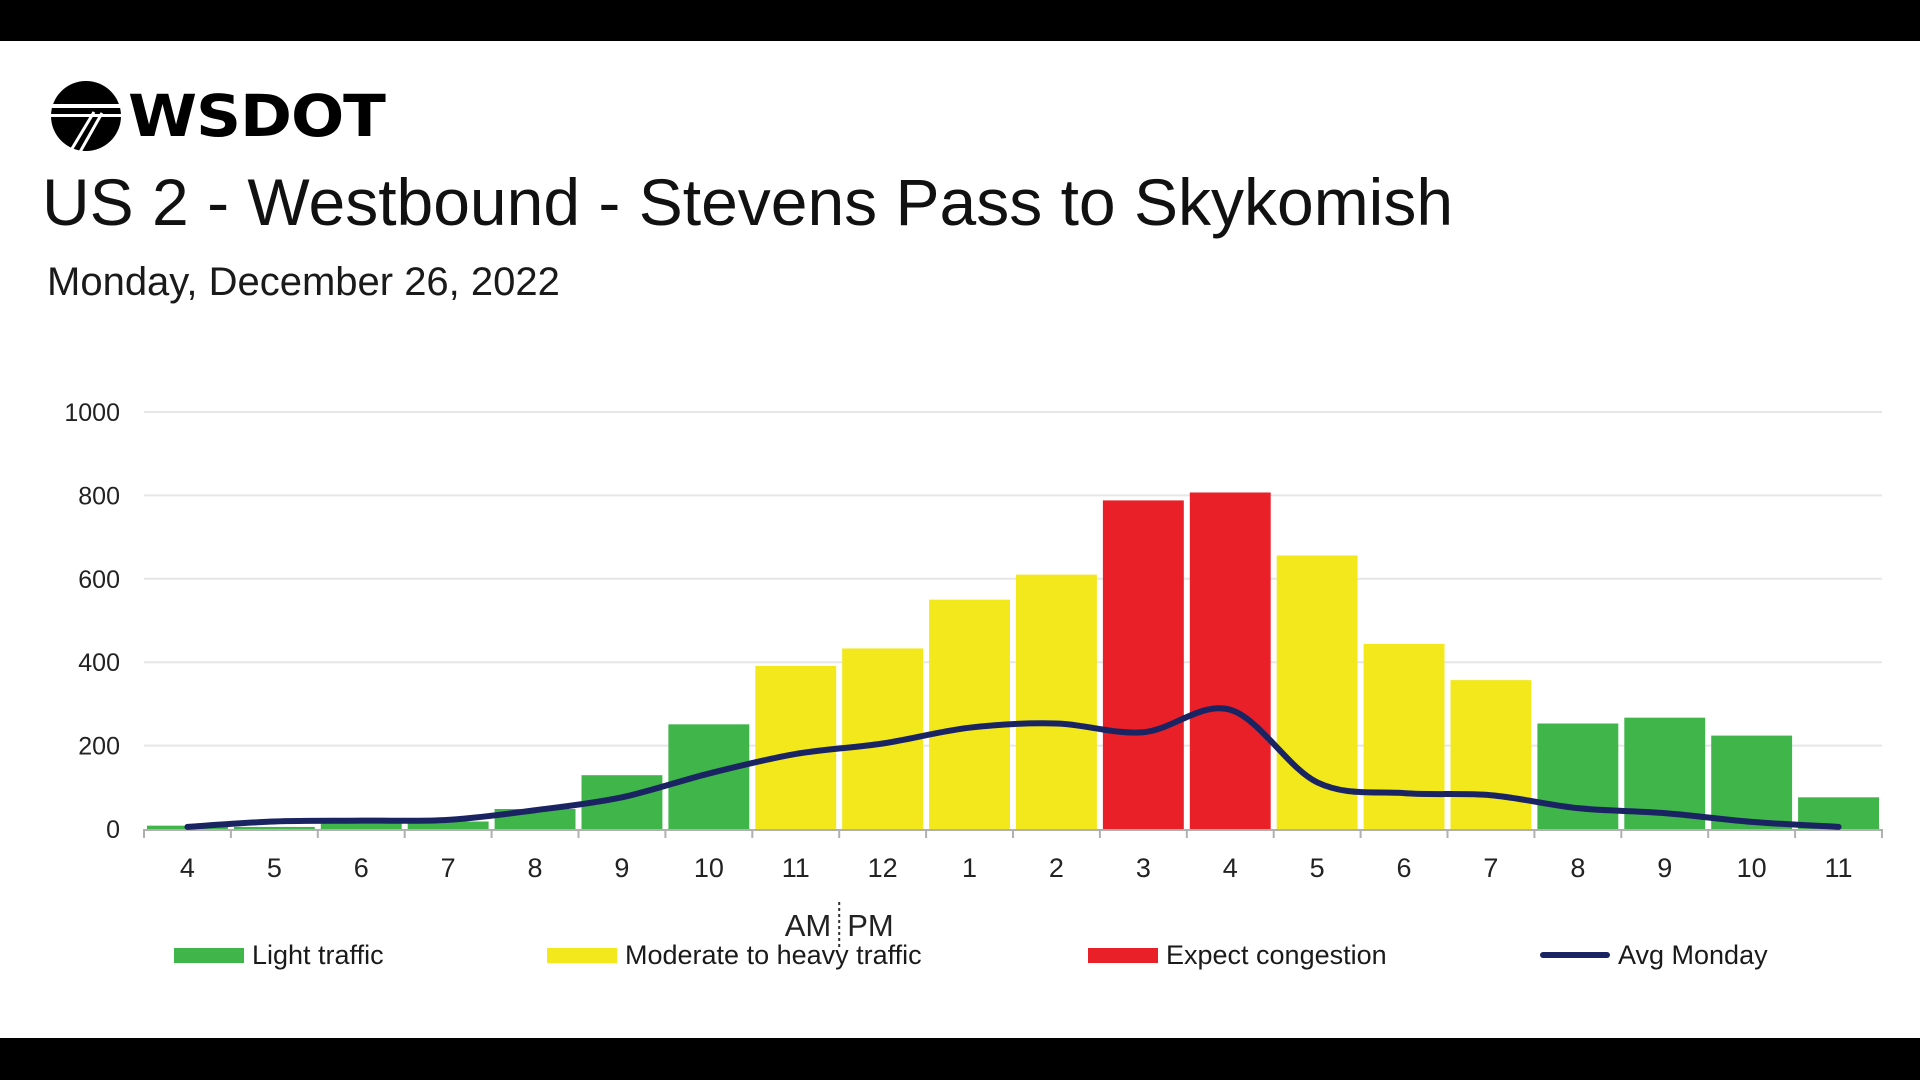  I want to click on y-tick-label: 800, so click(99, 496).